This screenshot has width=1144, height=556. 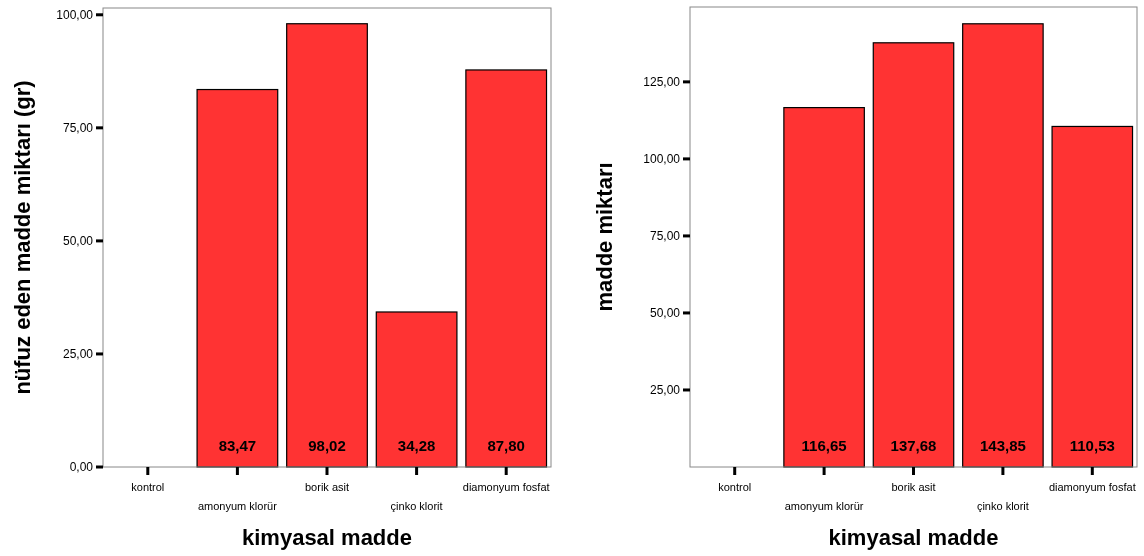 I want to click on data-label: 143,85, so click(x=1002, y=445).